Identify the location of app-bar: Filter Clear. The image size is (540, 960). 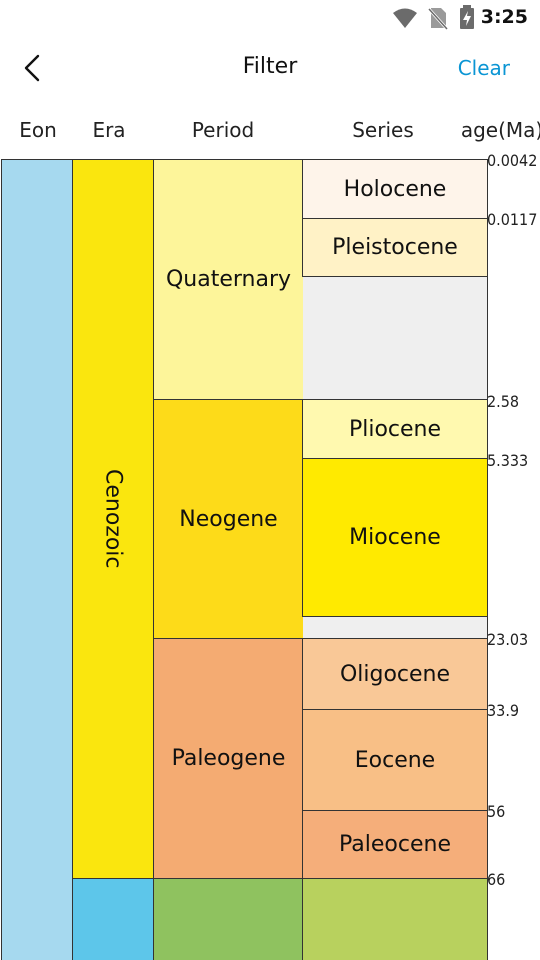
(270, 68).